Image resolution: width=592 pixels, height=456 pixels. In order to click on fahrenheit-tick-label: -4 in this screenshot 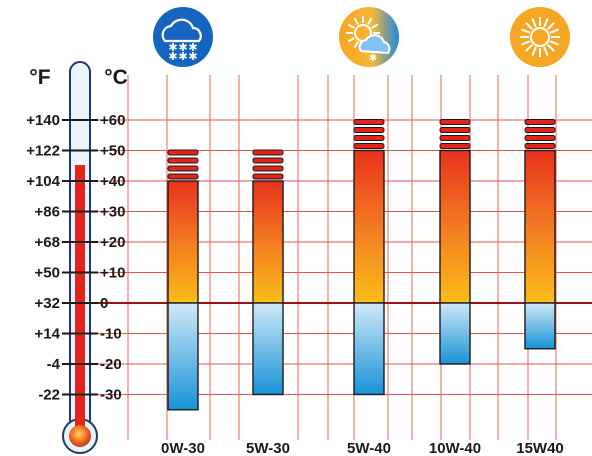, I will do `click(54, 364)`.